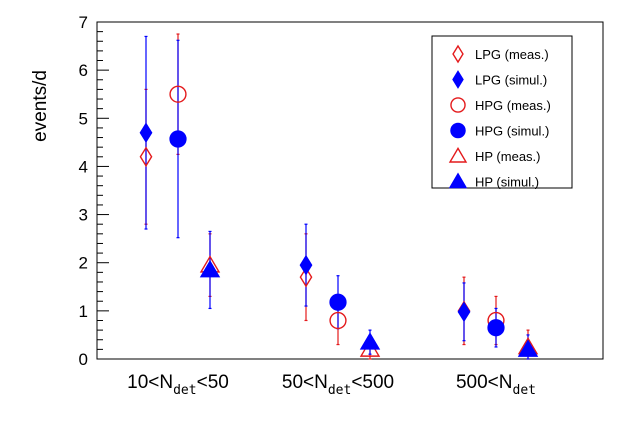 The image size is (622, 422). What do you see at coordinates (83, 359) in the screenshot?
I see `y-tick-label: 0` at bounding box center [83, 359].